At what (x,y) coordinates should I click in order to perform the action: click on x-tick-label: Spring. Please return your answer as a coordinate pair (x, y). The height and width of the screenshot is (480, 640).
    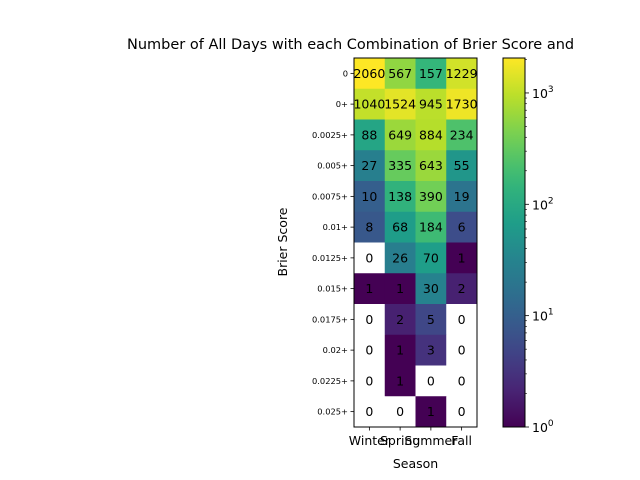
    Looking at the image, I should click on (400, 440).